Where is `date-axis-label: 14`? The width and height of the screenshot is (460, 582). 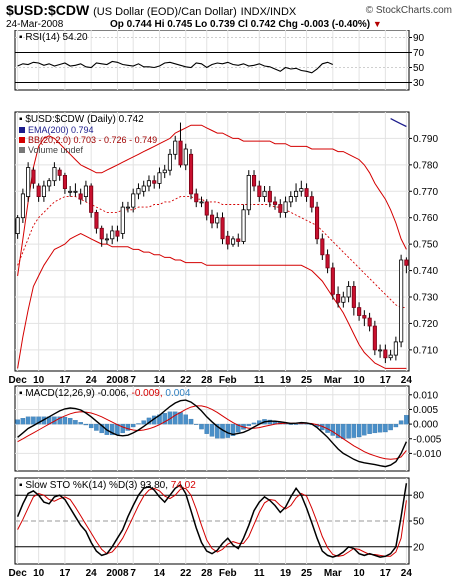 date-axis-label: 14 is located at coordinates (160, 573).